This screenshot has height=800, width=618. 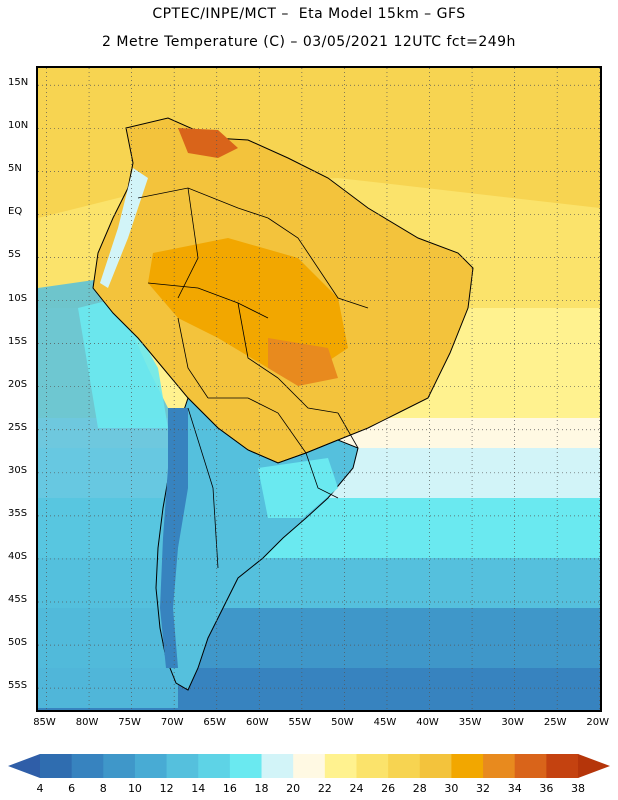 I want to click on lat-label: 25S, so click(x=18, y=427).